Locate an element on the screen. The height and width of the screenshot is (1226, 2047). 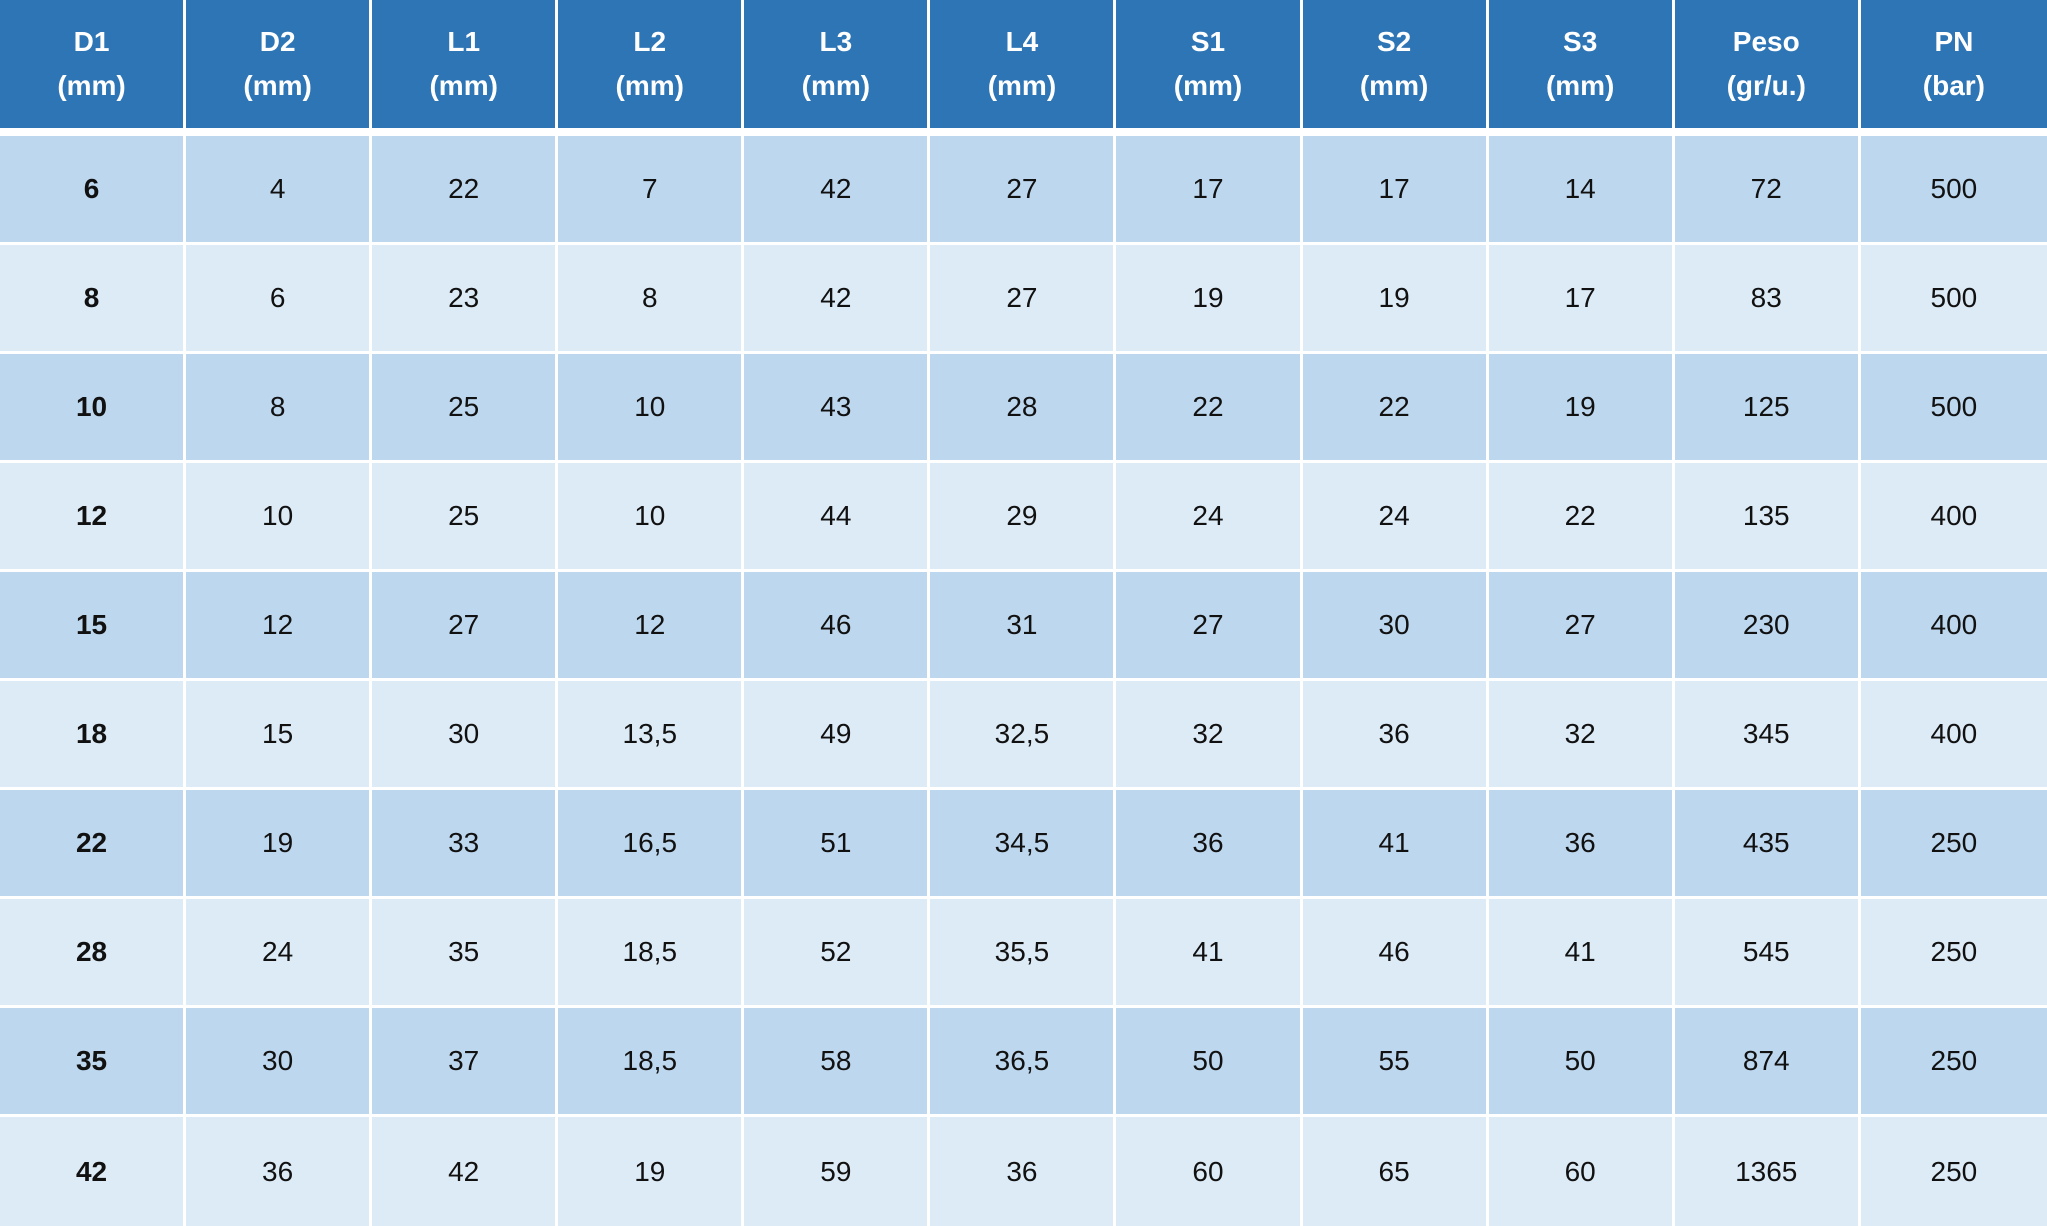
table-cell: 4 is located at coordinates (279, 190).